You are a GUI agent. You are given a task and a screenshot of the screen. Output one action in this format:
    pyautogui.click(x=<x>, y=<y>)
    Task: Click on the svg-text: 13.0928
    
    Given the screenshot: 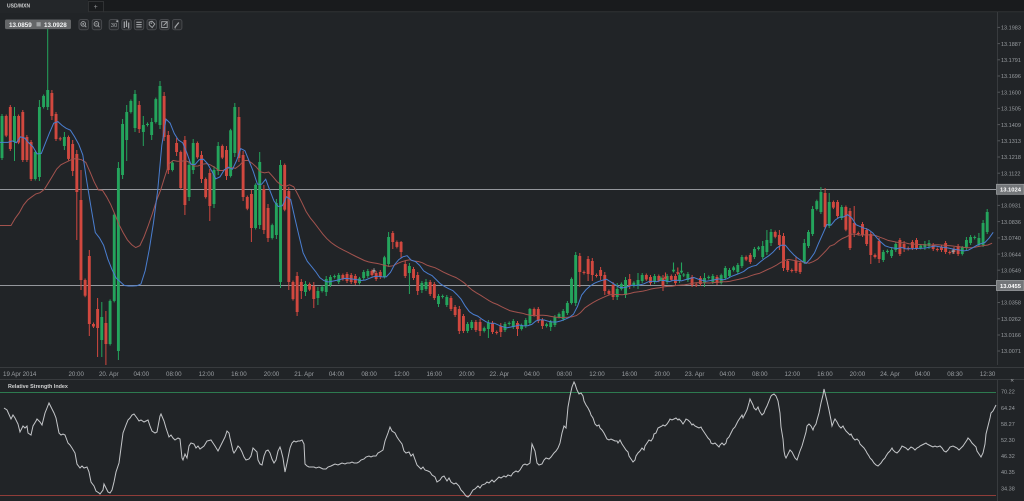 What is the action you would take?
    pyautogui.click(x=55, y=25)
    